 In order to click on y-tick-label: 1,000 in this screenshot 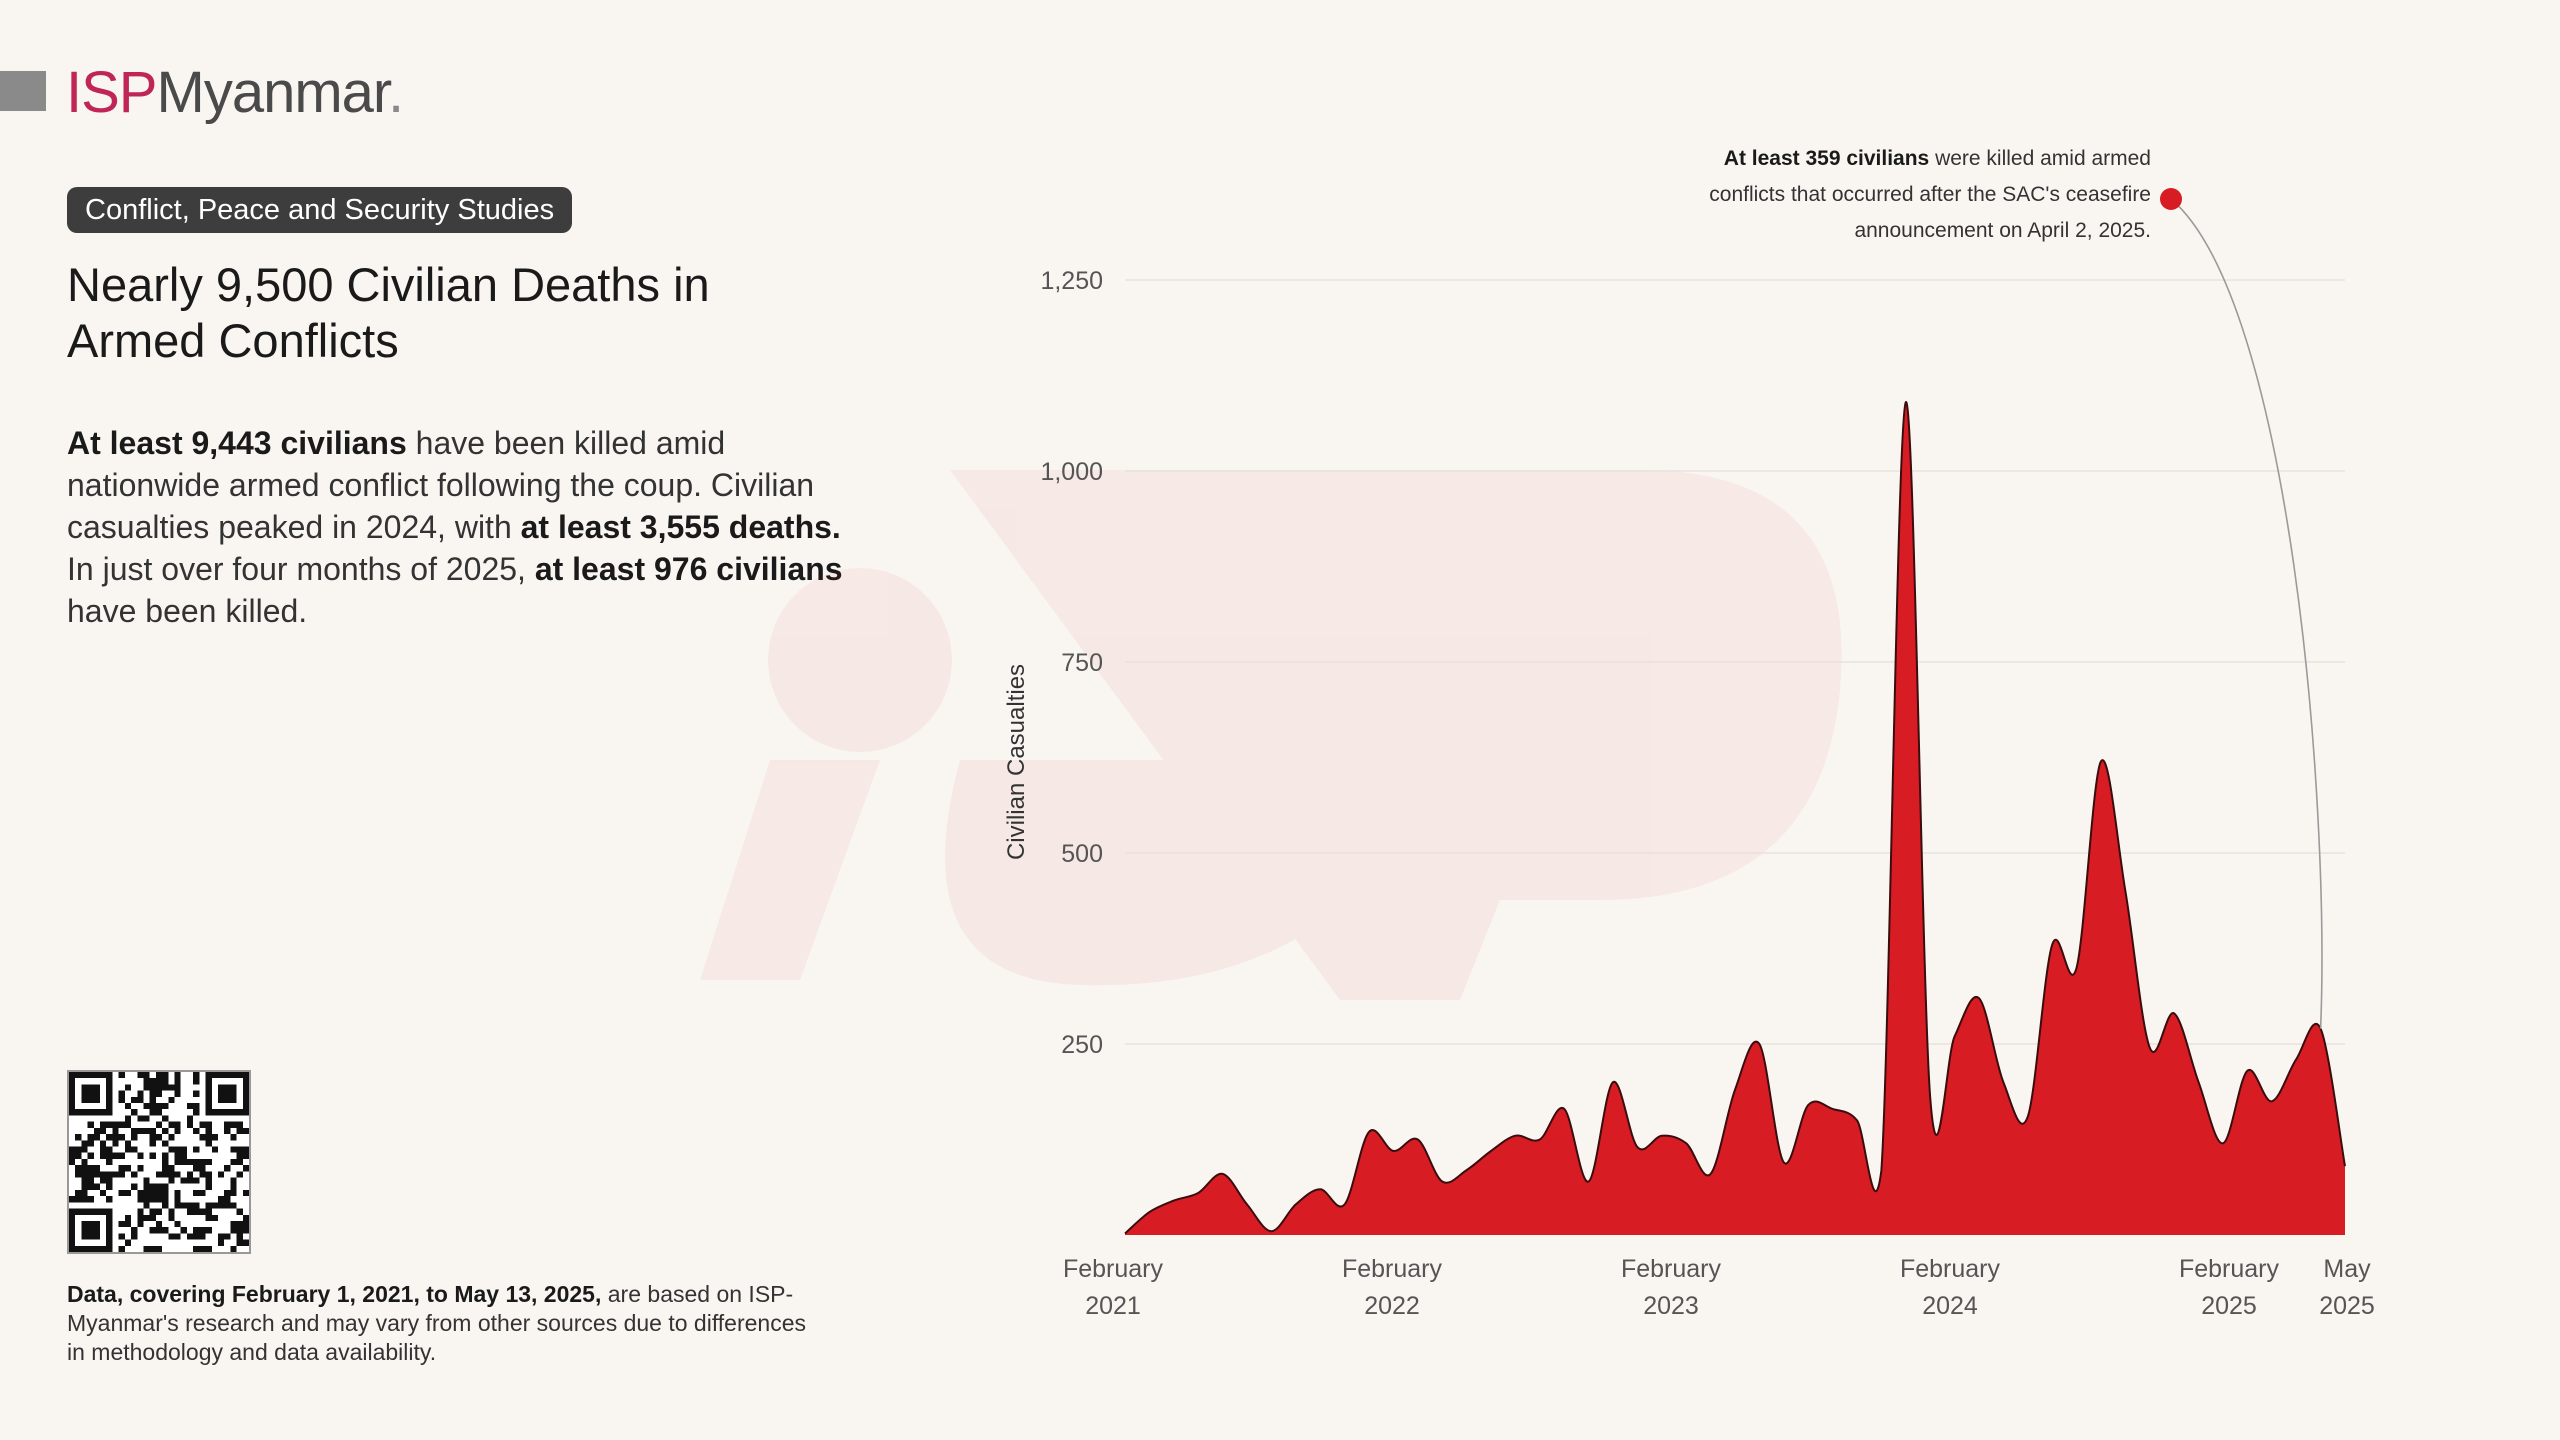, I will do `click(1071, 472)`.